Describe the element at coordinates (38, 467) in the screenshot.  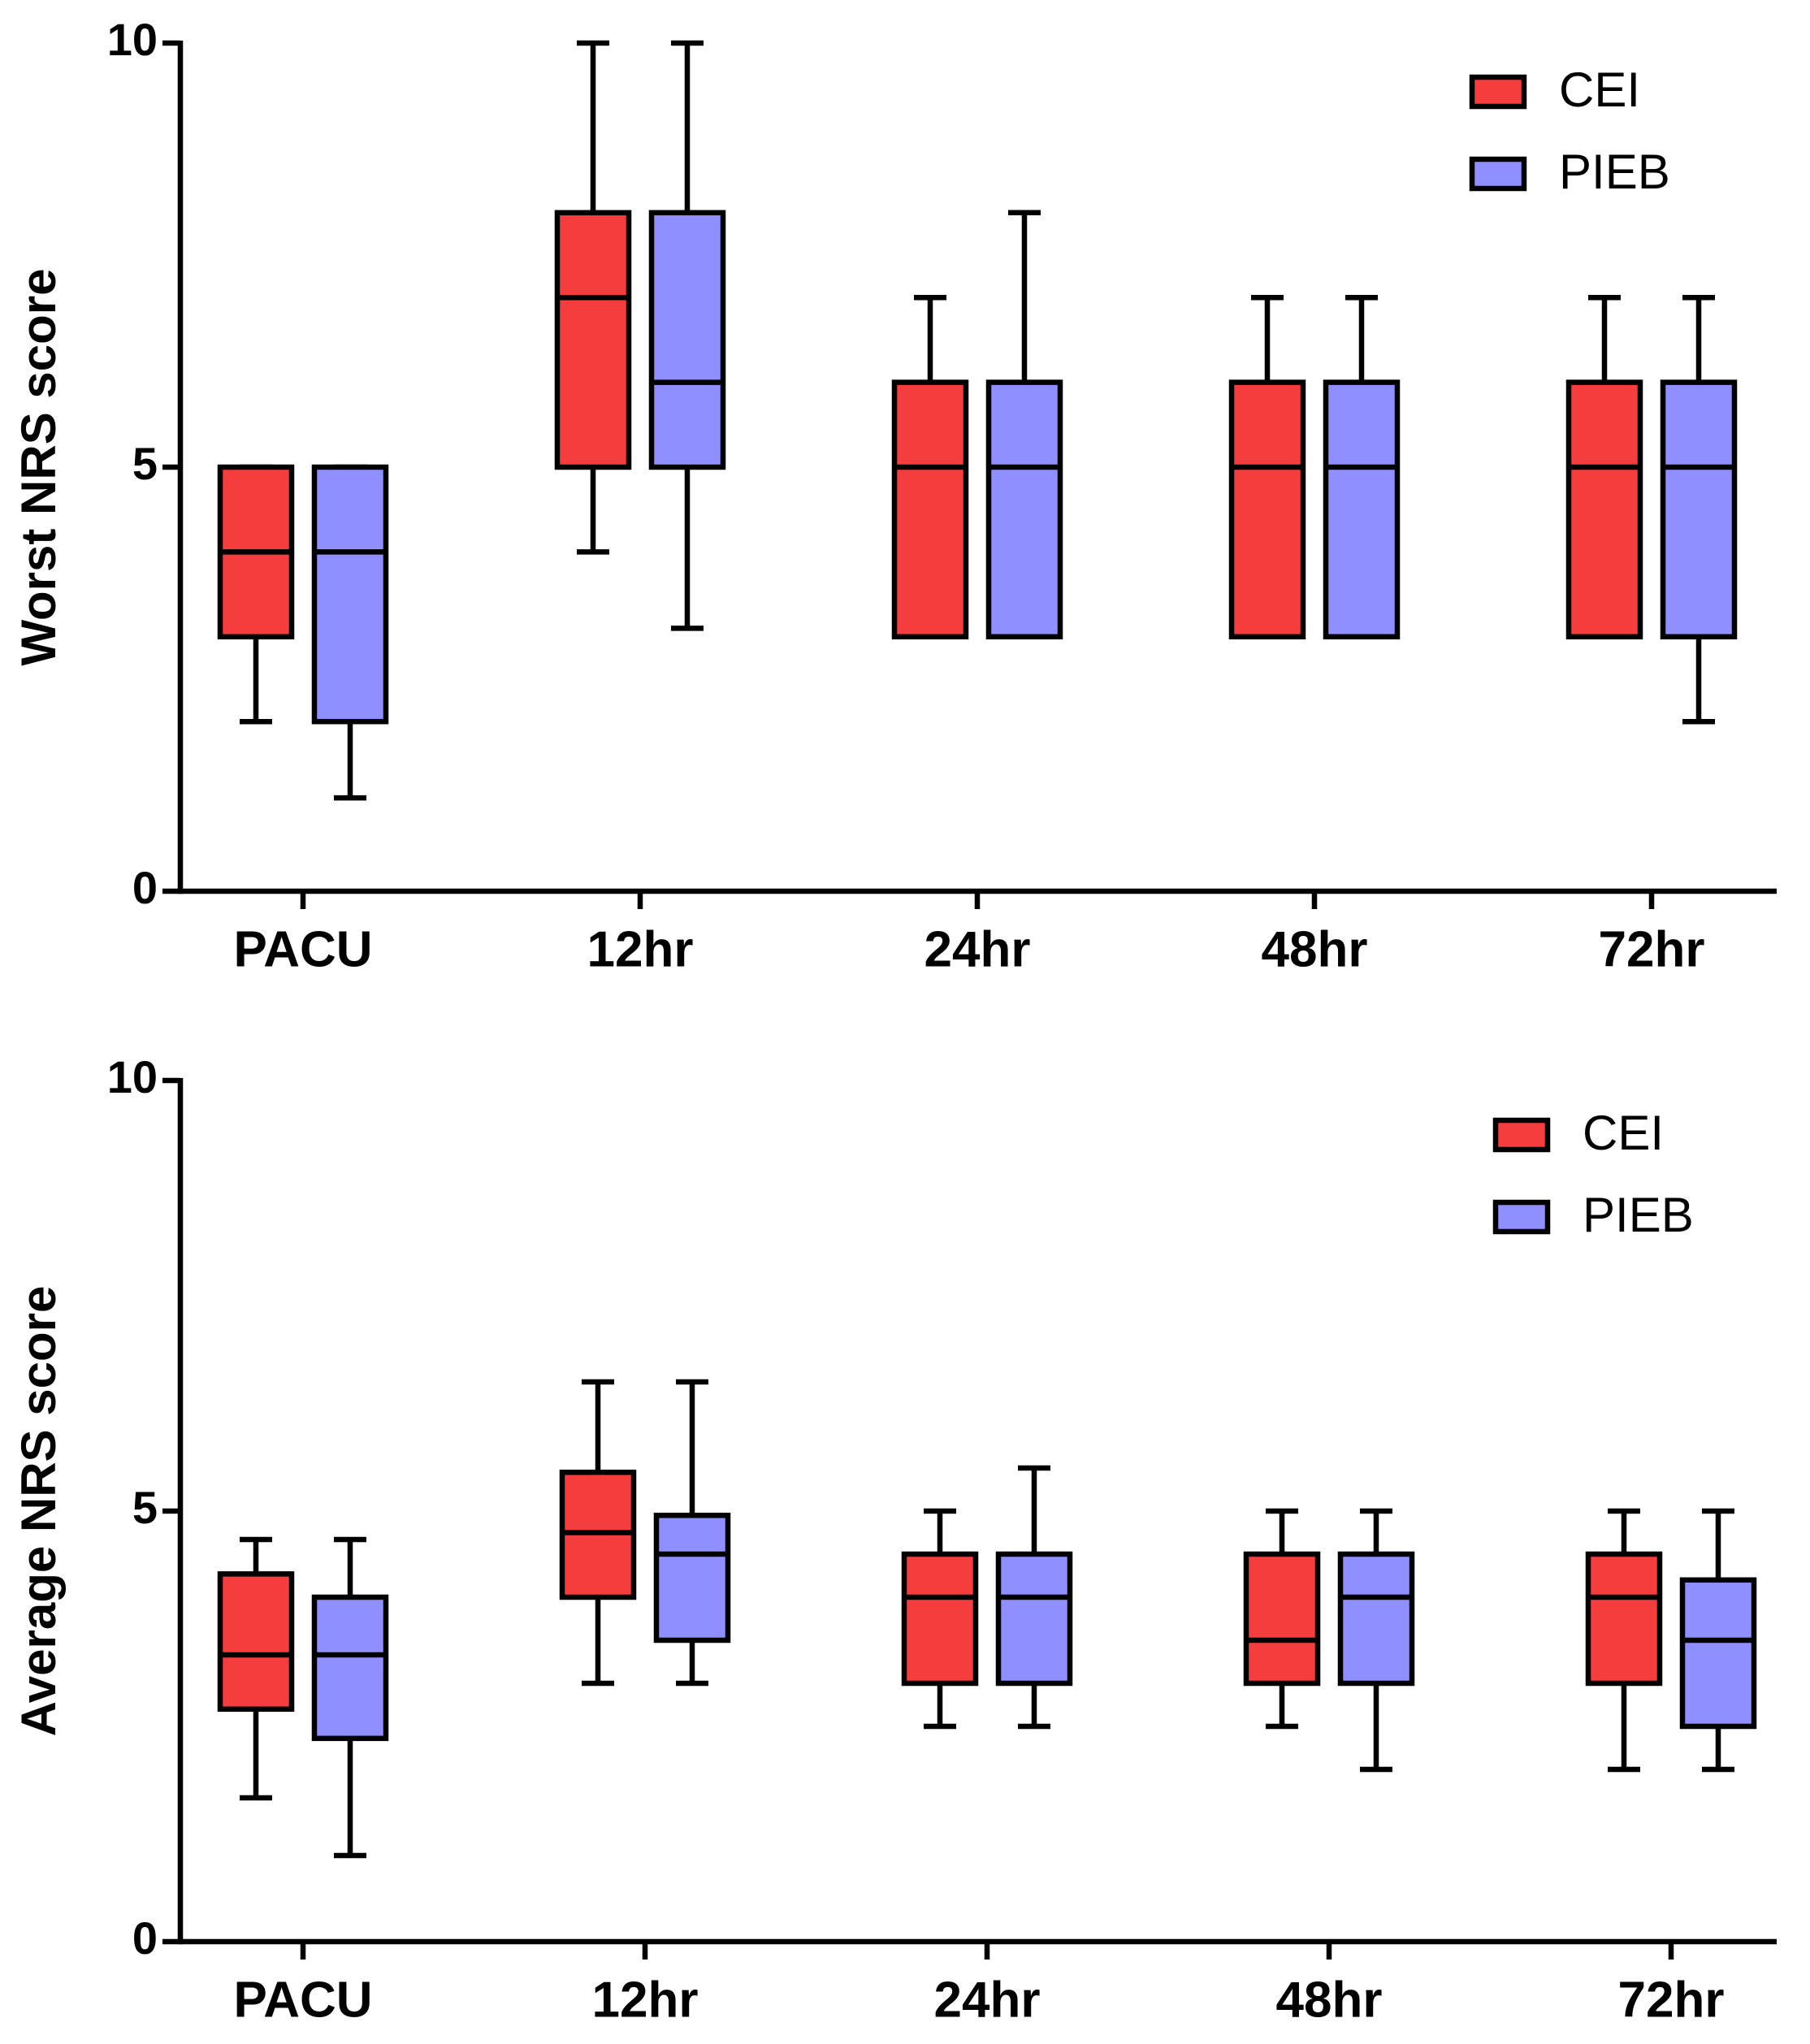
I see `y-axis-label: Worst NRS score` at that location.